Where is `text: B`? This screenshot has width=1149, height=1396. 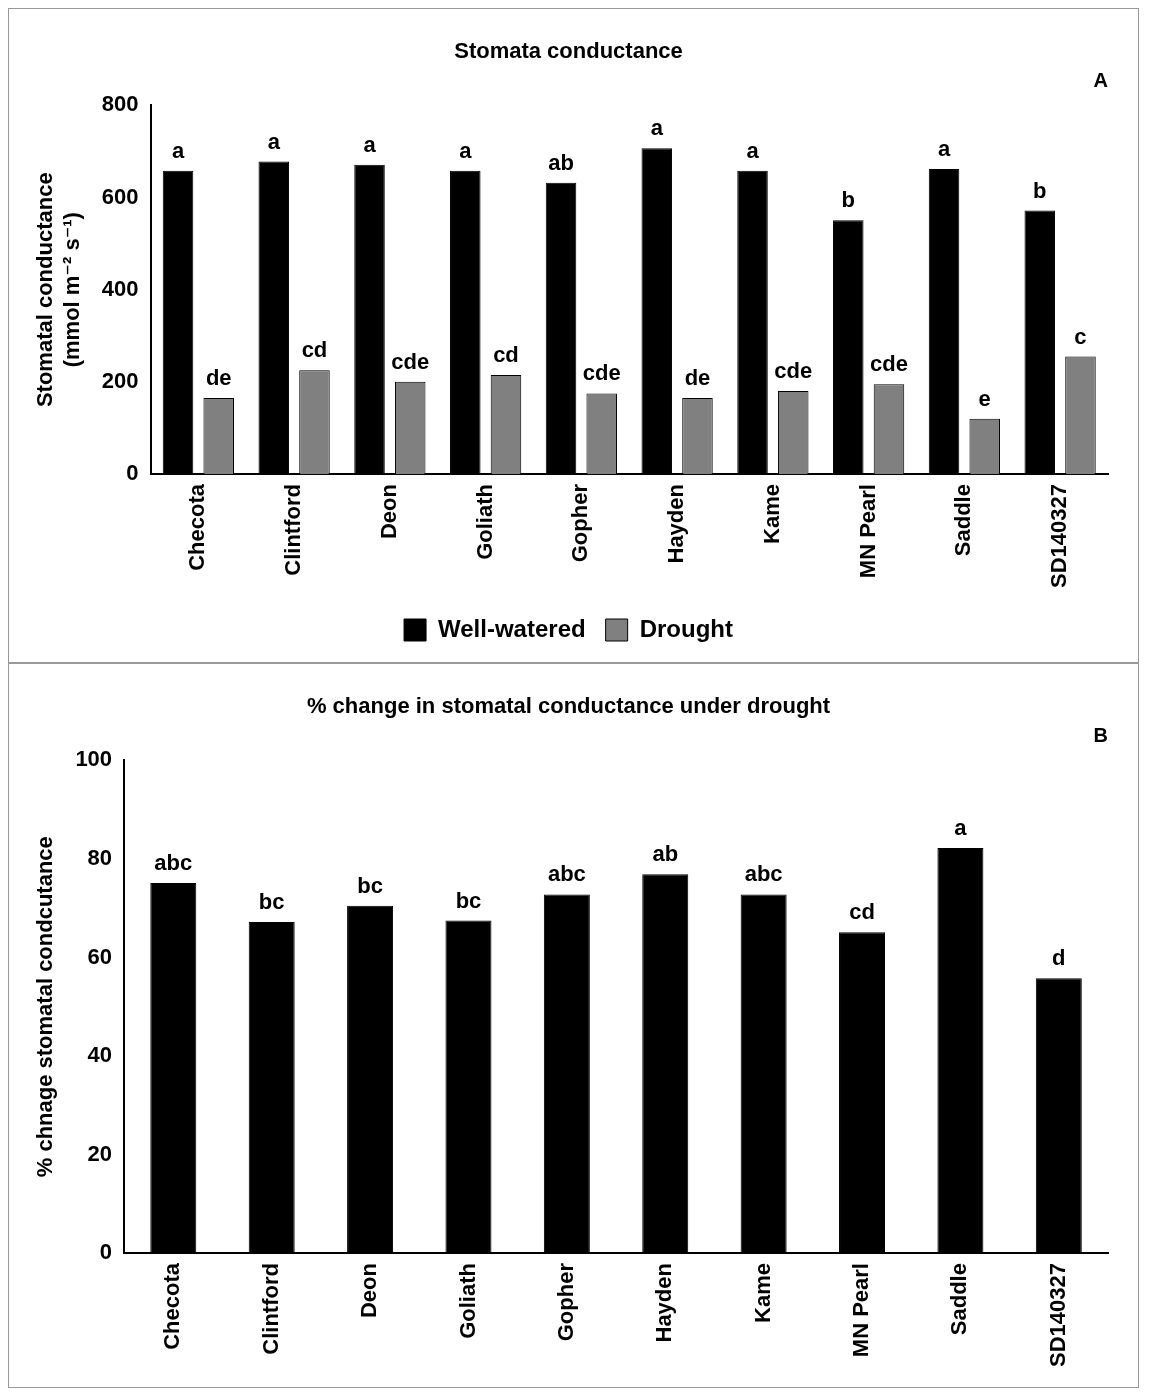
text: B is located at coordinates (1100, 734).